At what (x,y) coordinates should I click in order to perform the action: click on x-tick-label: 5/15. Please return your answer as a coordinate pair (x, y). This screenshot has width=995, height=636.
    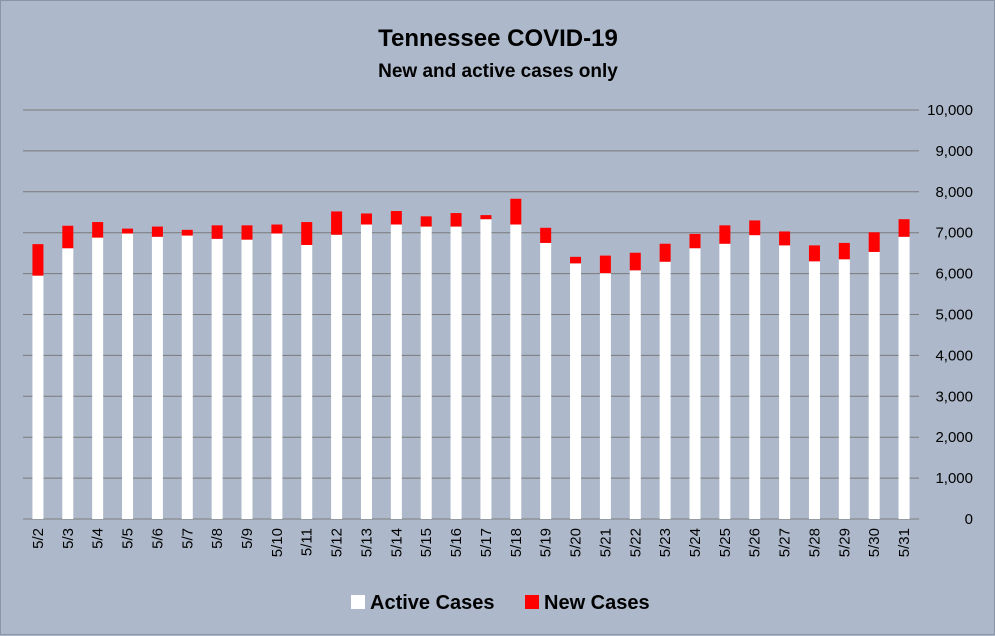
    Looking at the image, I should click on (426, 542).